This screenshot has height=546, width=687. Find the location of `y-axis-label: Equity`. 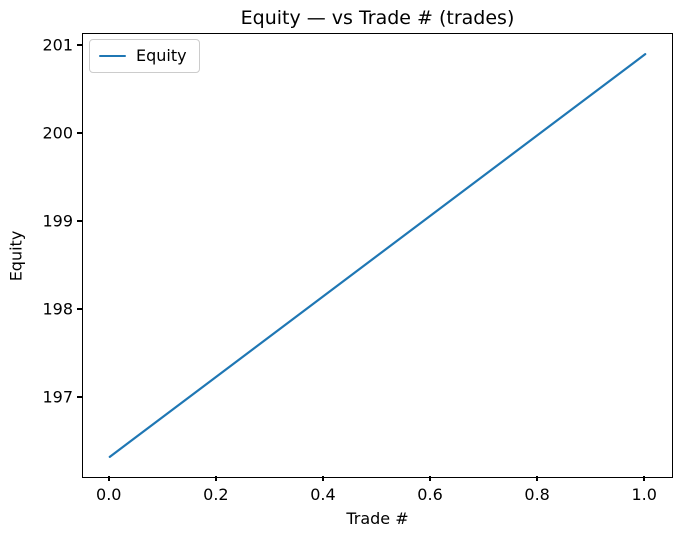

y-axis-label: Equity is located at coordinates (16, 256).